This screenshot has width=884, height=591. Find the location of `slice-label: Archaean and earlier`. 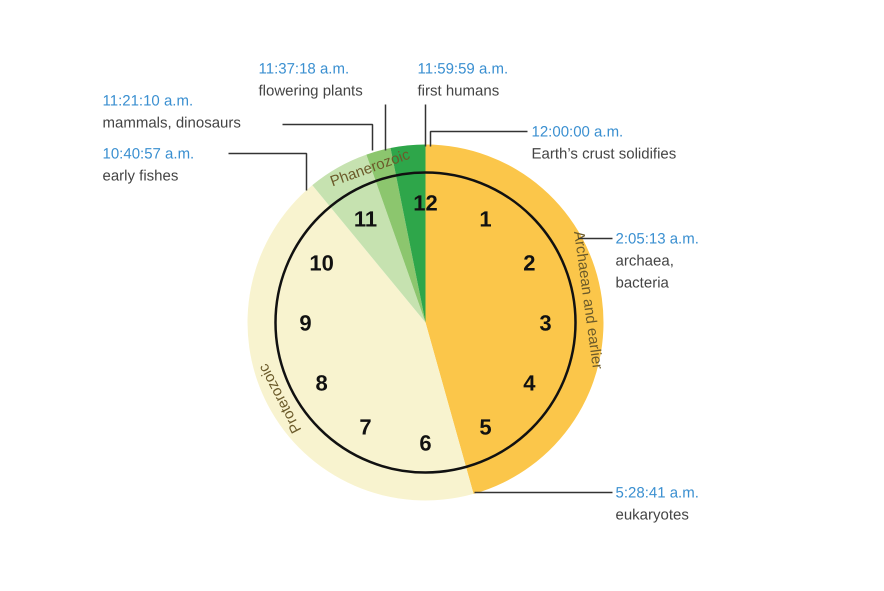

slice-label: Archaean and earlier is located at coordinates (588, 300).